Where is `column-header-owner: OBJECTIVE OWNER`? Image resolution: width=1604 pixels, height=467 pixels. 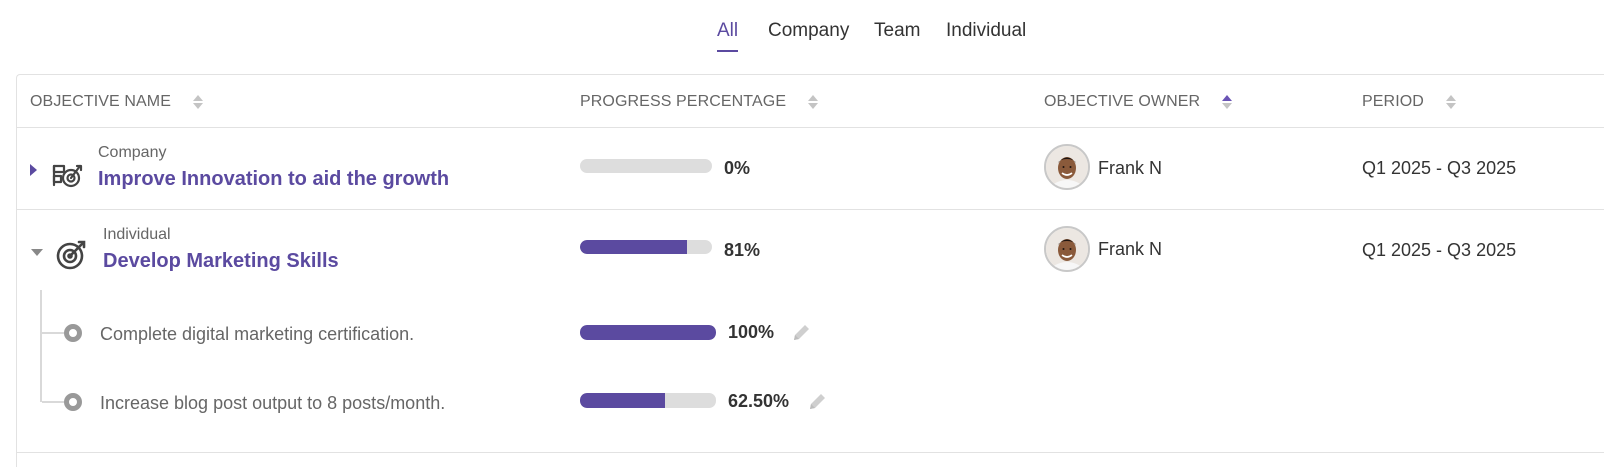
column-header-owner: OBJECTIVE OWNER is located at coordinates (1138, 102).